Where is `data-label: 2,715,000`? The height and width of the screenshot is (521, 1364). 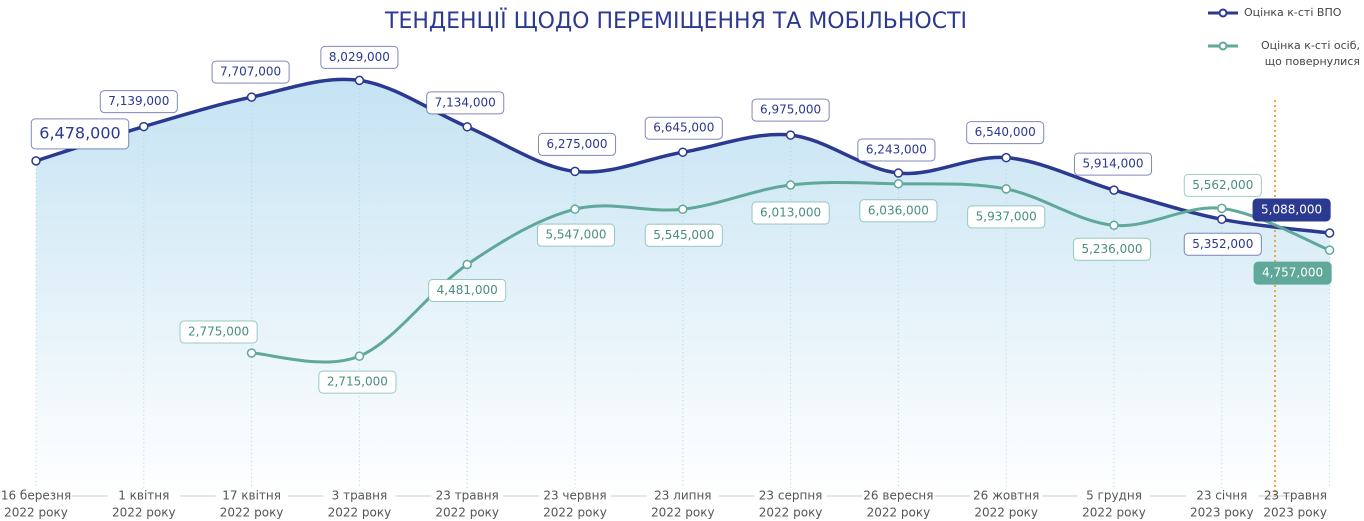
data-label: 2,715,000 is located at coordinates (357, 382).